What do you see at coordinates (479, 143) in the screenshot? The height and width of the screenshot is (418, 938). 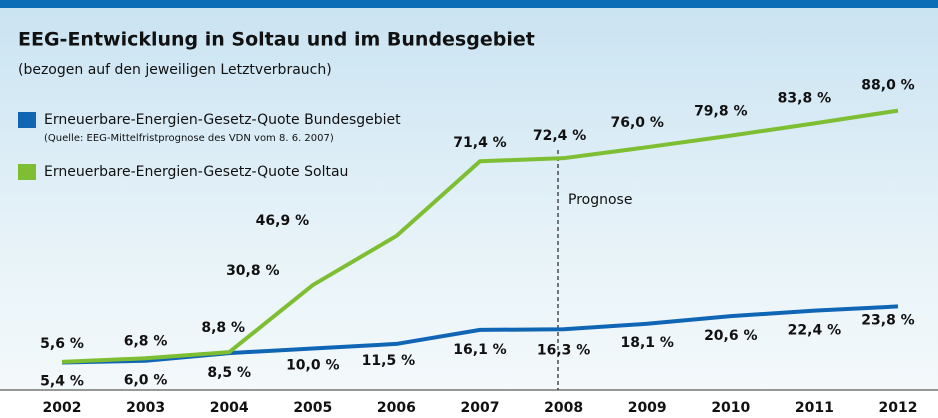 I see `data-label: 71,4 %` at bounding box center [479, 143].